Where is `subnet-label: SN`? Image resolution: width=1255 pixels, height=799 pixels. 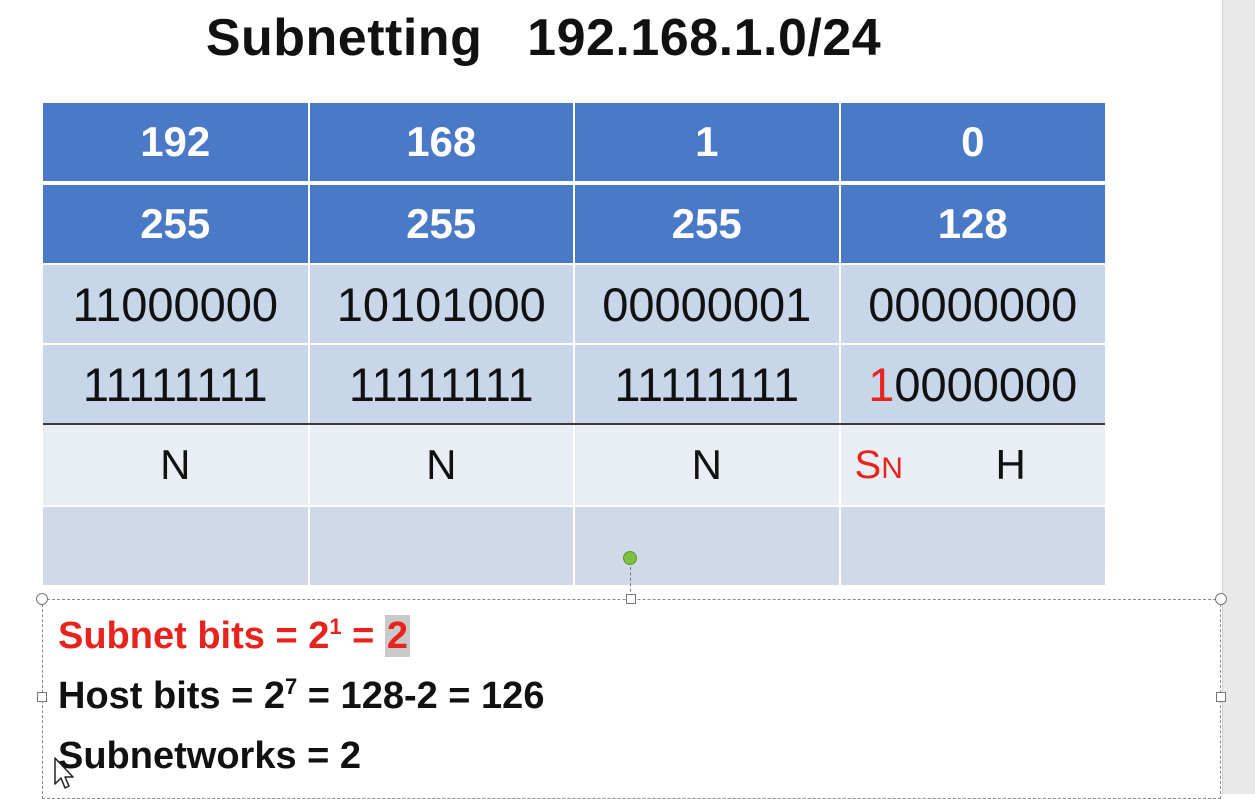 subnet-label: SN is located at coordinates (878, 465).